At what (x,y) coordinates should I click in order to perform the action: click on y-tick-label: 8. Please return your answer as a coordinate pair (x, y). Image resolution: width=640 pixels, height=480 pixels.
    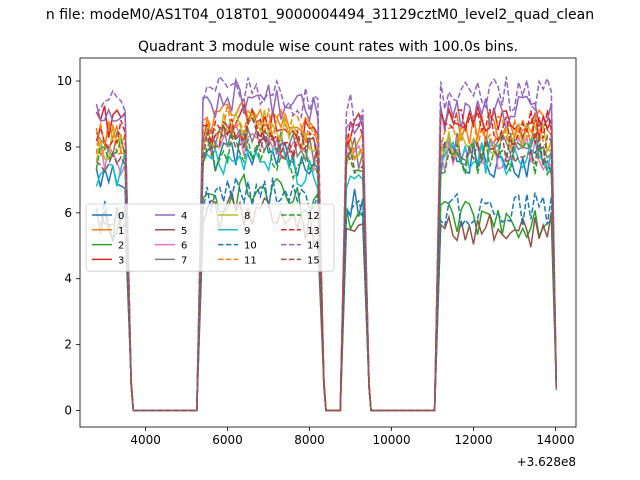
    Looking at the image, I should click on (68, 147).